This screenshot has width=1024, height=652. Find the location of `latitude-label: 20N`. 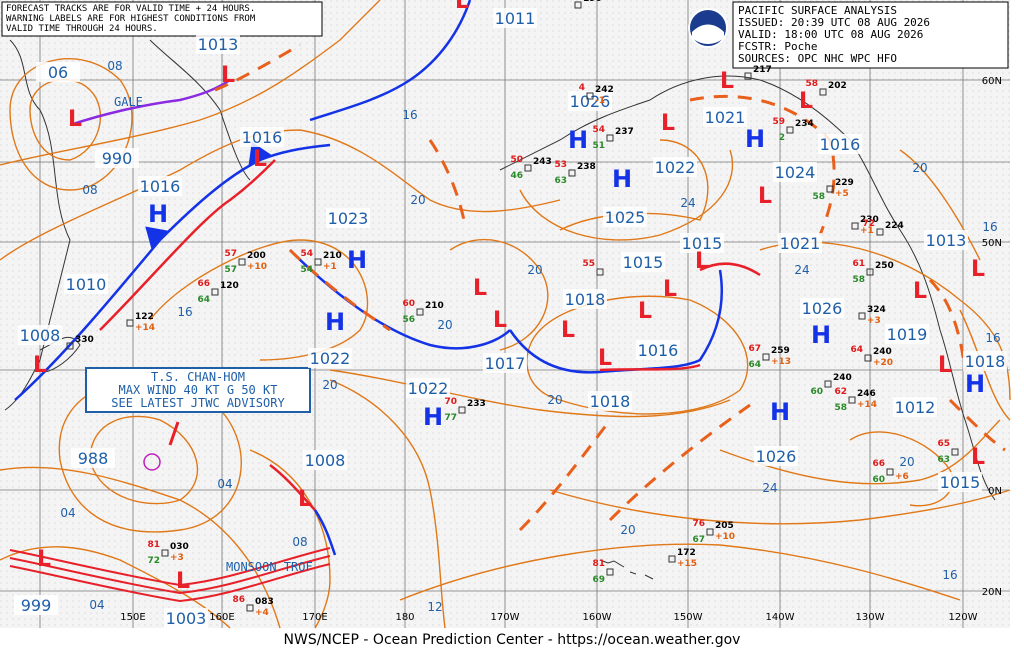

latitude-label: 20N is located at coordinates (992, 592).